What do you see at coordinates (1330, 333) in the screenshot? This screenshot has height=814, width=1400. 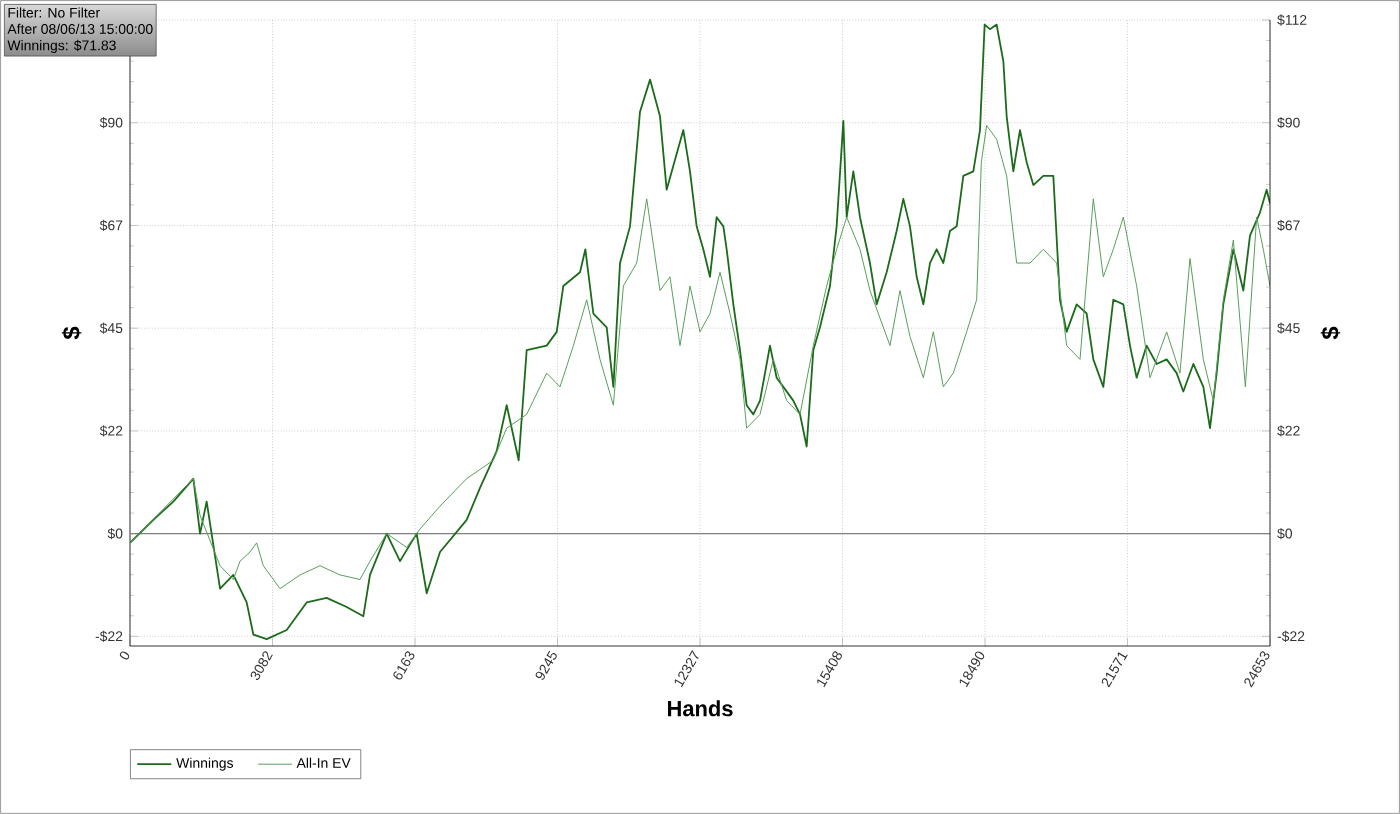 I see `y2-axis-title: $` at bounding box center [1330, 333].